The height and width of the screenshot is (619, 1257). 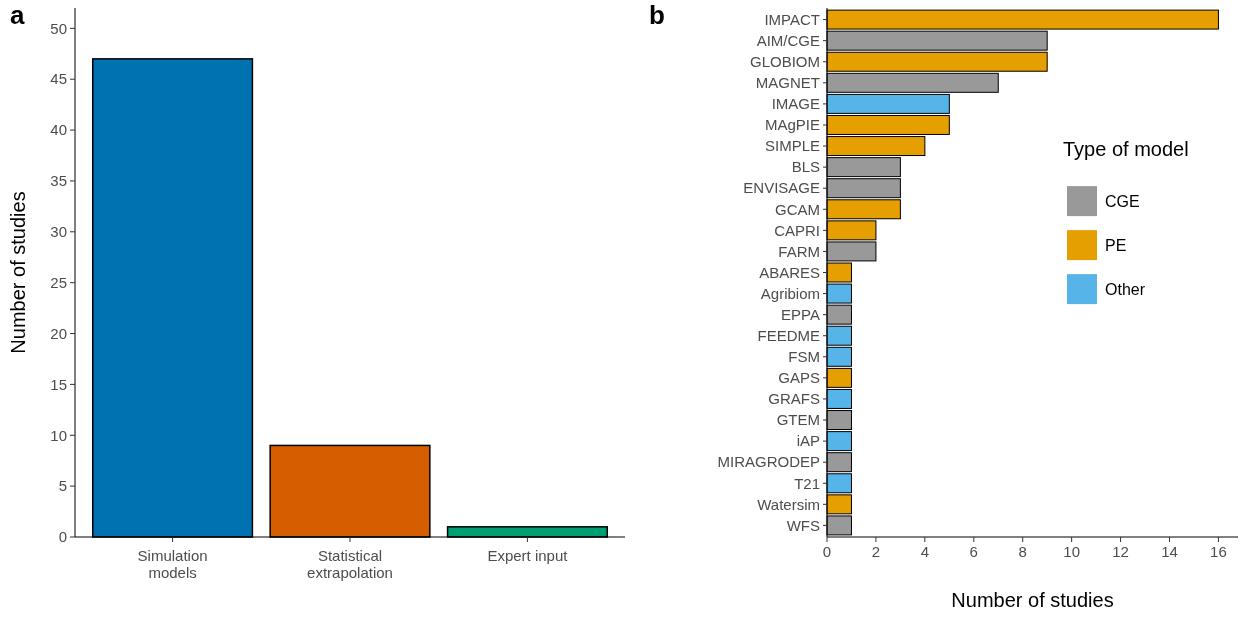 What do you see at coordinates (1032, 600) in the screenshot?
I see `x-axis-title: Number of studies` at bounding box center [1032, 600].